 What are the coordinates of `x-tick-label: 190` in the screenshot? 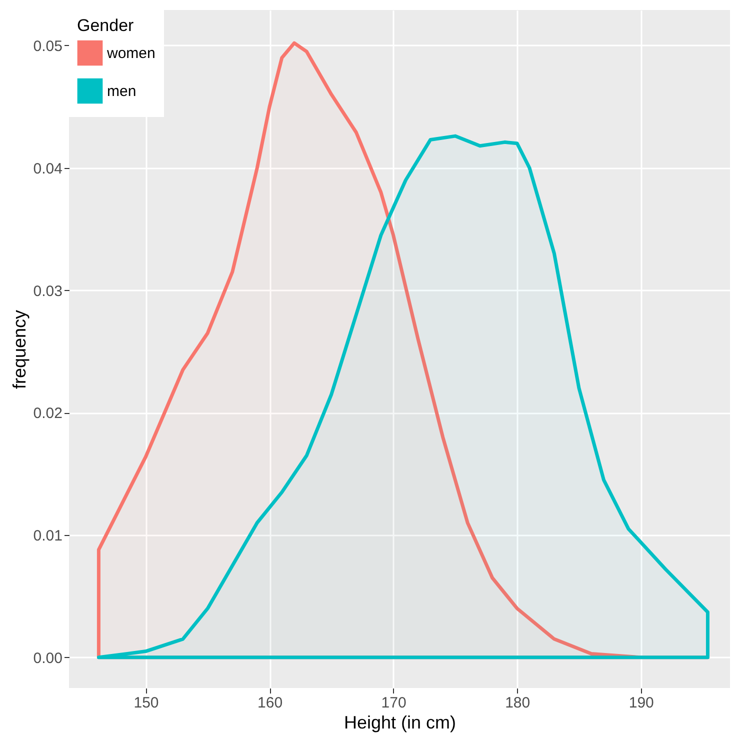 It's located at (641, 703).